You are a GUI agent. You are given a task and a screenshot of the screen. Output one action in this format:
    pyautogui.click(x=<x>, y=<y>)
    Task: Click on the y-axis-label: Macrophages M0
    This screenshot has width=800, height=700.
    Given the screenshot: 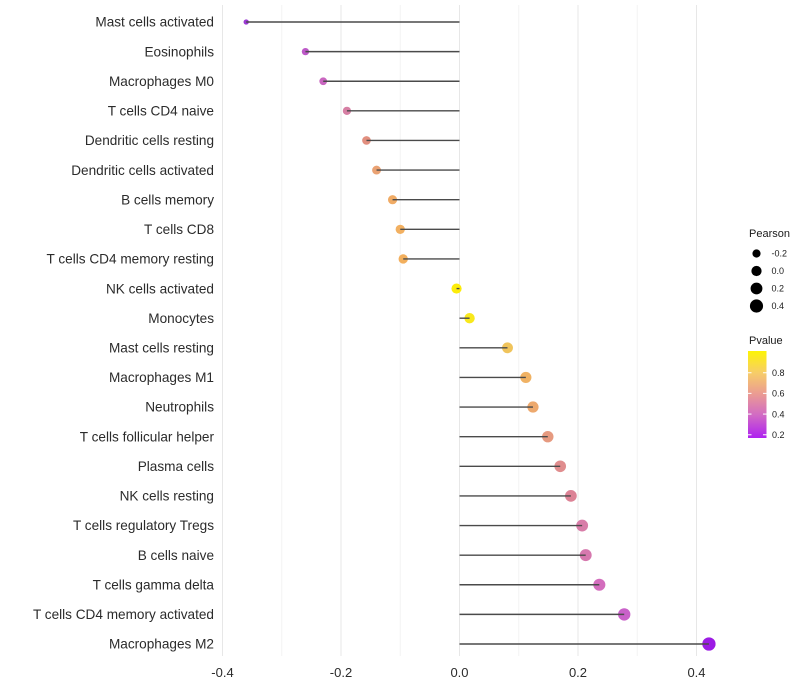 What is the action you would take?
    pyautogui.click(x=161, y=81)
    